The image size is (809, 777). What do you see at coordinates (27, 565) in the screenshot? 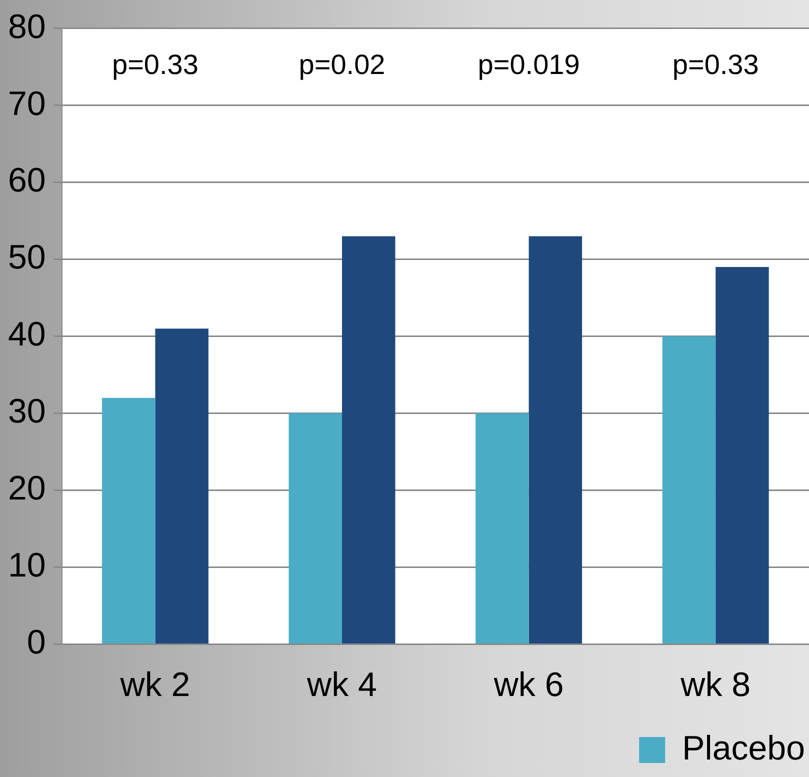
I see `y-tick-label: 10` at bounding box center [27, 565].